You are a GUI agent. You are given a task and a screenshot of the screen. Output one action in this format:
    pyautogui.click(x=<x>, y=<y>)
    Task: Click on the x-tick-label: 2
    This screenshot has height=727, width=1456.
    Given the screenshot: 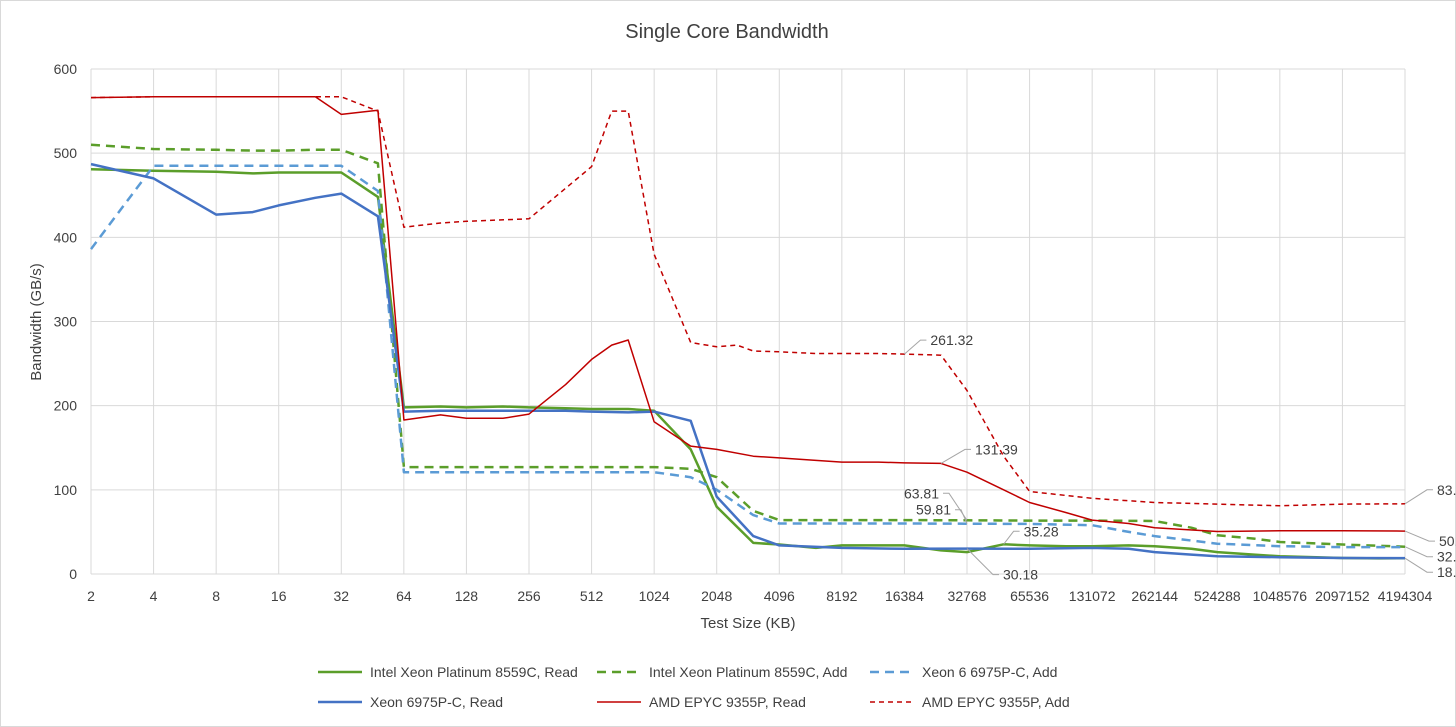 What is the action you would take?
    pyautogui.click(x=91, y=596)
    